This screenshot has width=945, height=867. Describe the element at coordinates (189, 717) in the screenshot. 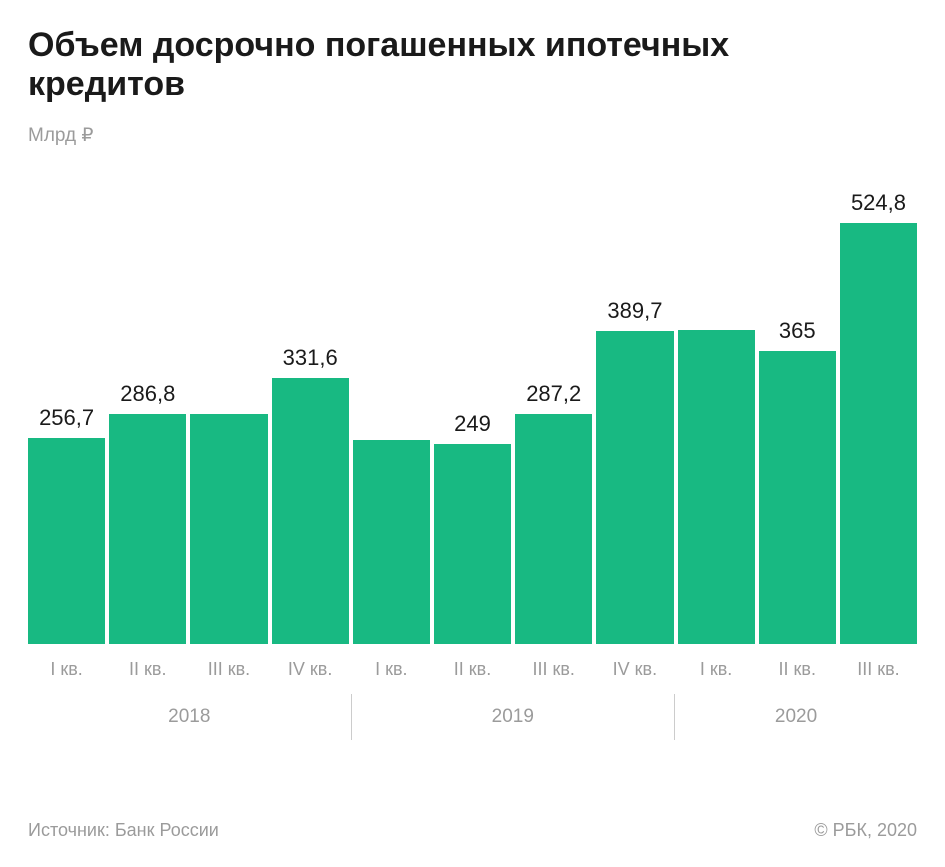

I see `year-label: 2018` at that location.